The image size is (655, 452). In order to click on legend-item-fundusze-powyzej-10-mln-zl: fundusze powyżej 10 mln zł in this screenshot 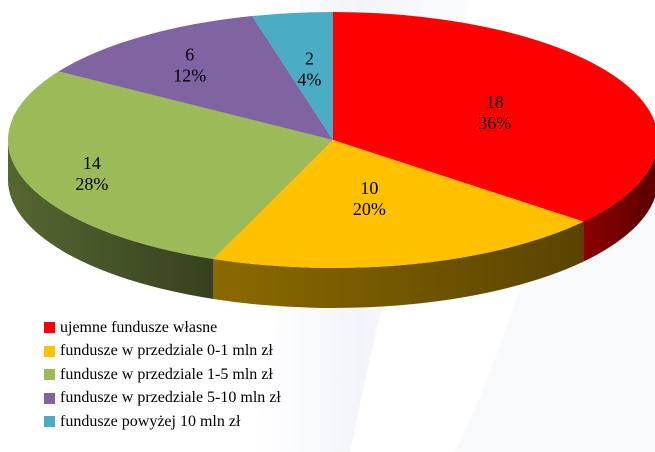, I will do `click(162, 422)`.